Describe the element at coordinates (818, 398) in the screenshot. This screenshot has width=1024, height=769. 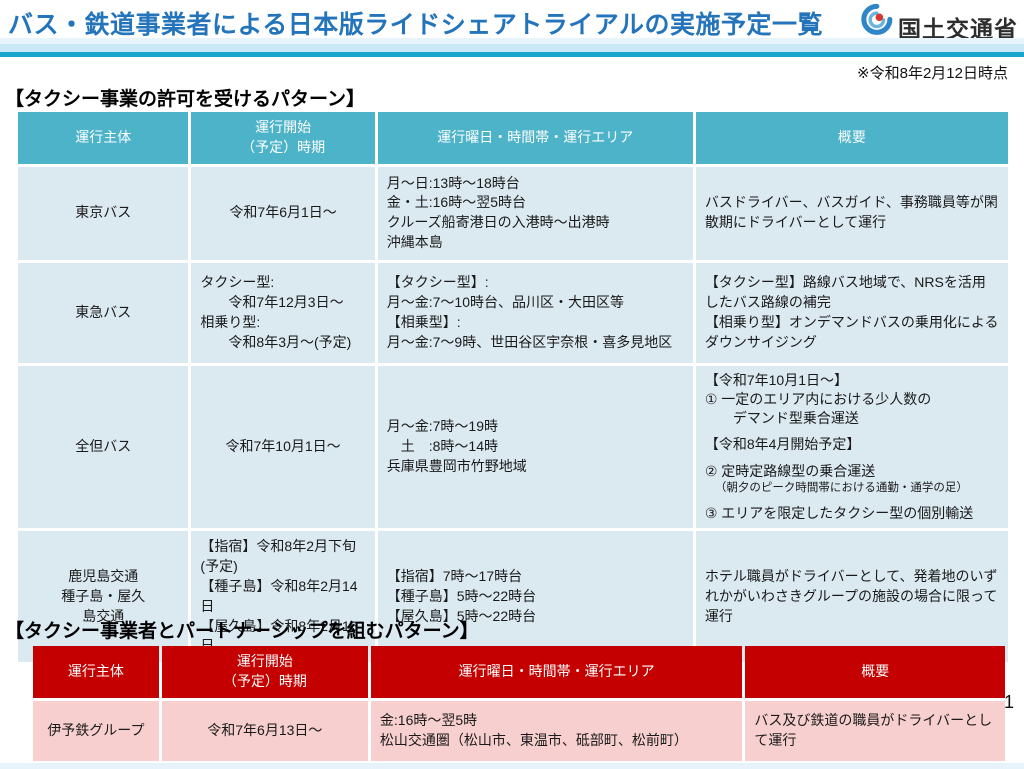
I see `overview-block: 【令和7年10月1日～】 ① 一定のエリア内における少人数の デマンド型乗合運送` at that location.